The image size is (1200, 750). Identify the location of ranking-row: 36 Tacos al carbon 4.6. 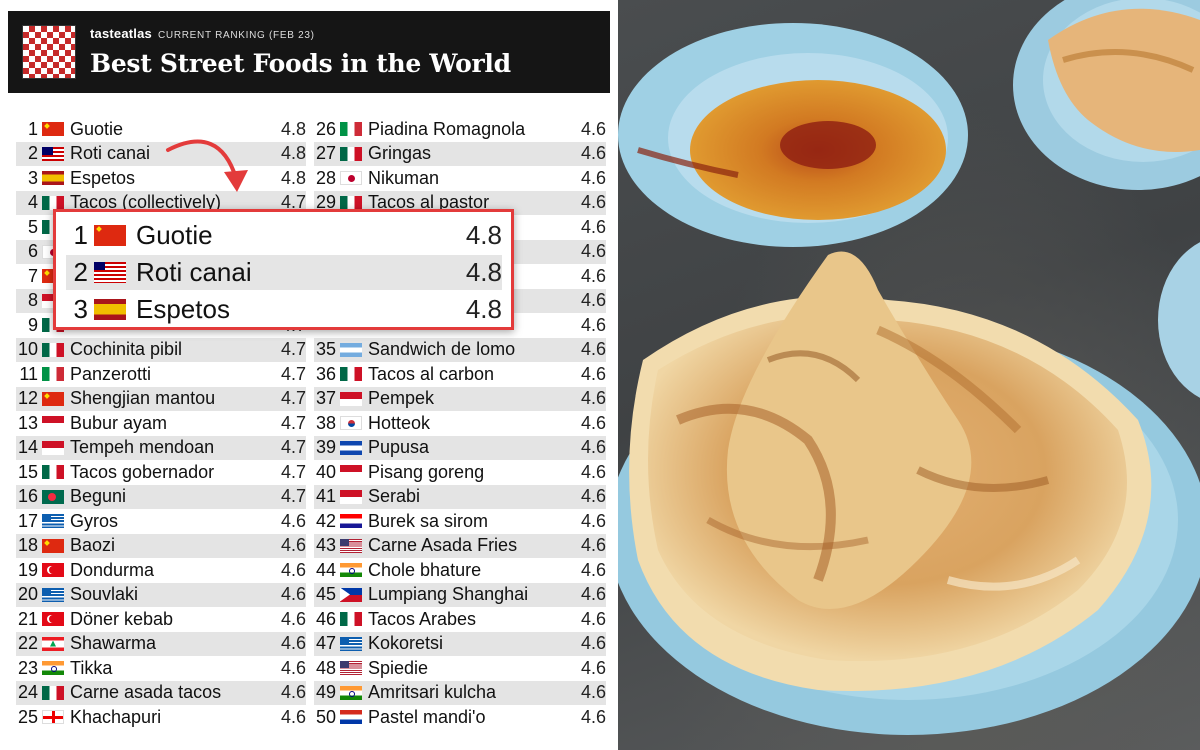
(460, 374).